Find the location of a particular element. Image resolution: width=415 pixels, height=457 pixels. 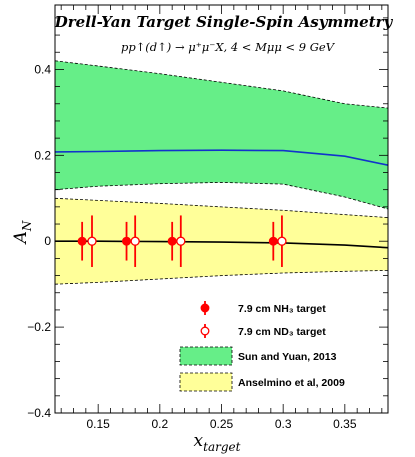

x-tick-label: 0.3 is located at coordinates (283, 424).